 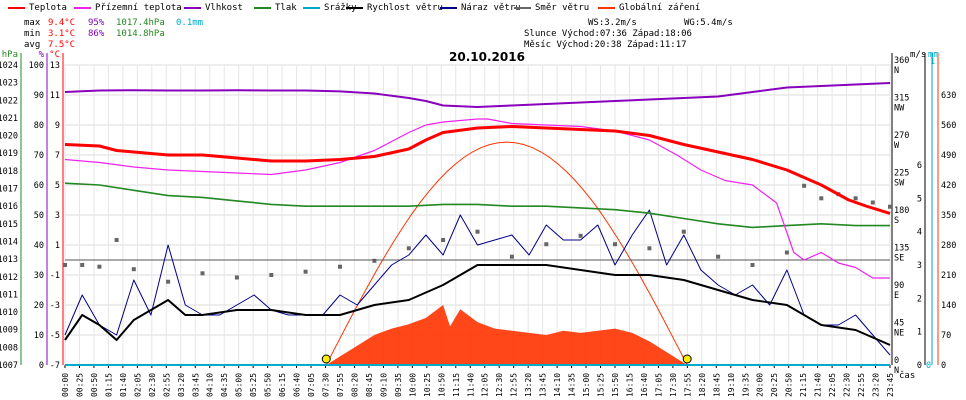 I want to click on pressure-axis-tick-label: 1014, so click(x=9, y=242).